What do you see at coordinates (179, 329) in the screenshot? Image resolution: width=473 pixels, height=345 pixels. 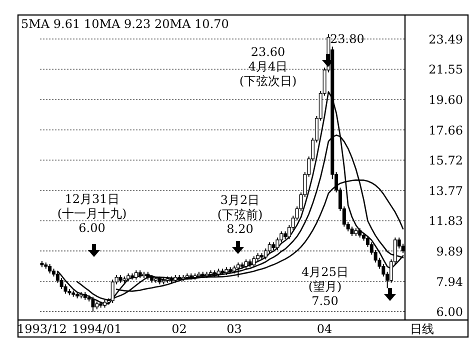 I see `x-tick-label: 02` at bounding box center [179, 329].